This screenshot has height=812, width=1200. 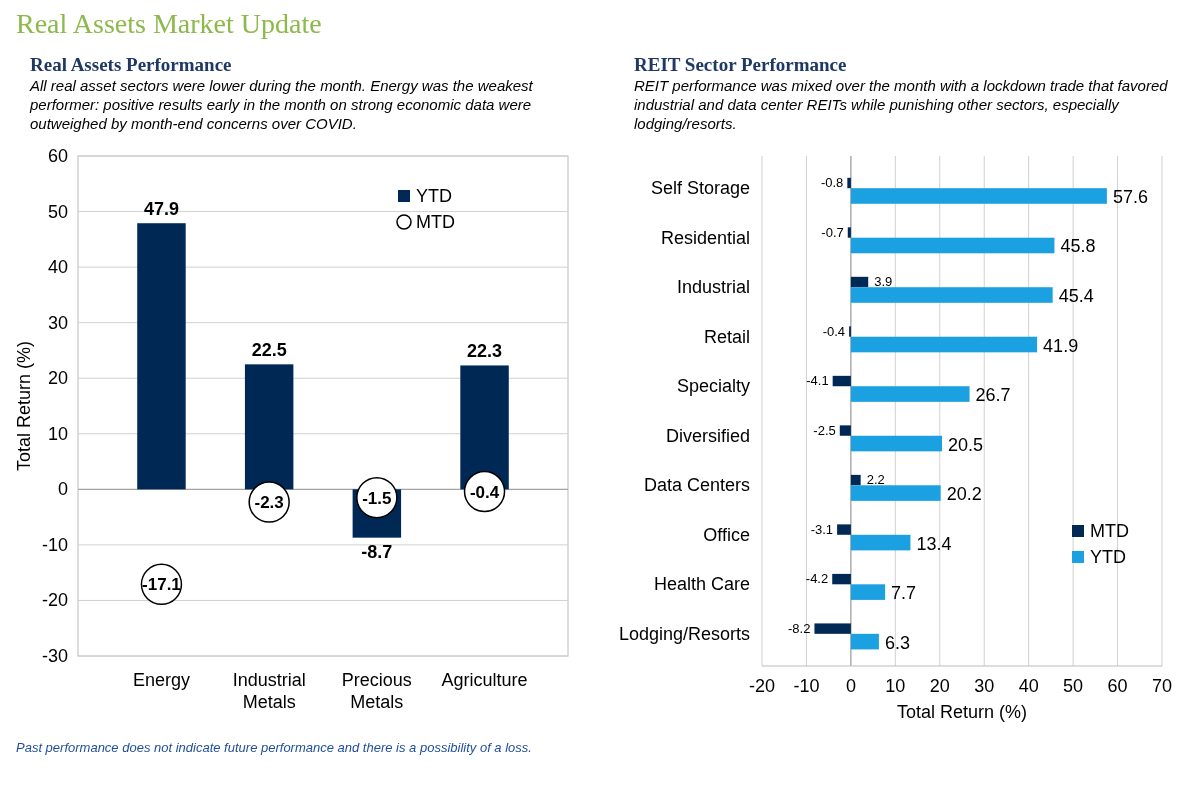 I want to click on x-tick-label: 0, so click(x=850, y=686).